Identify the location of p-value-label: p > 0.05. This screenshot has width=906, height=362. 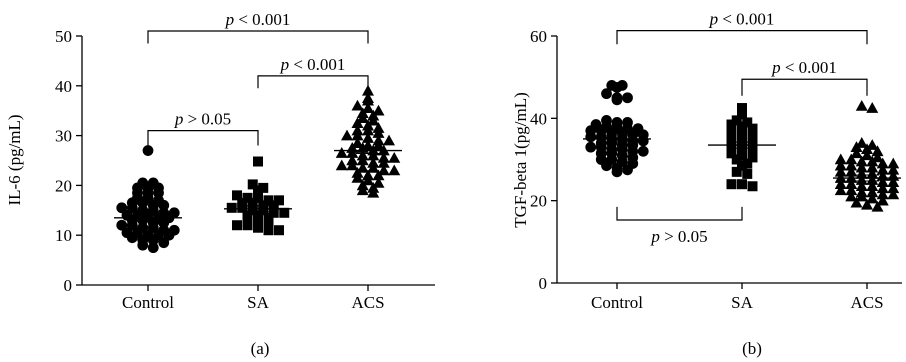
(678, 236).